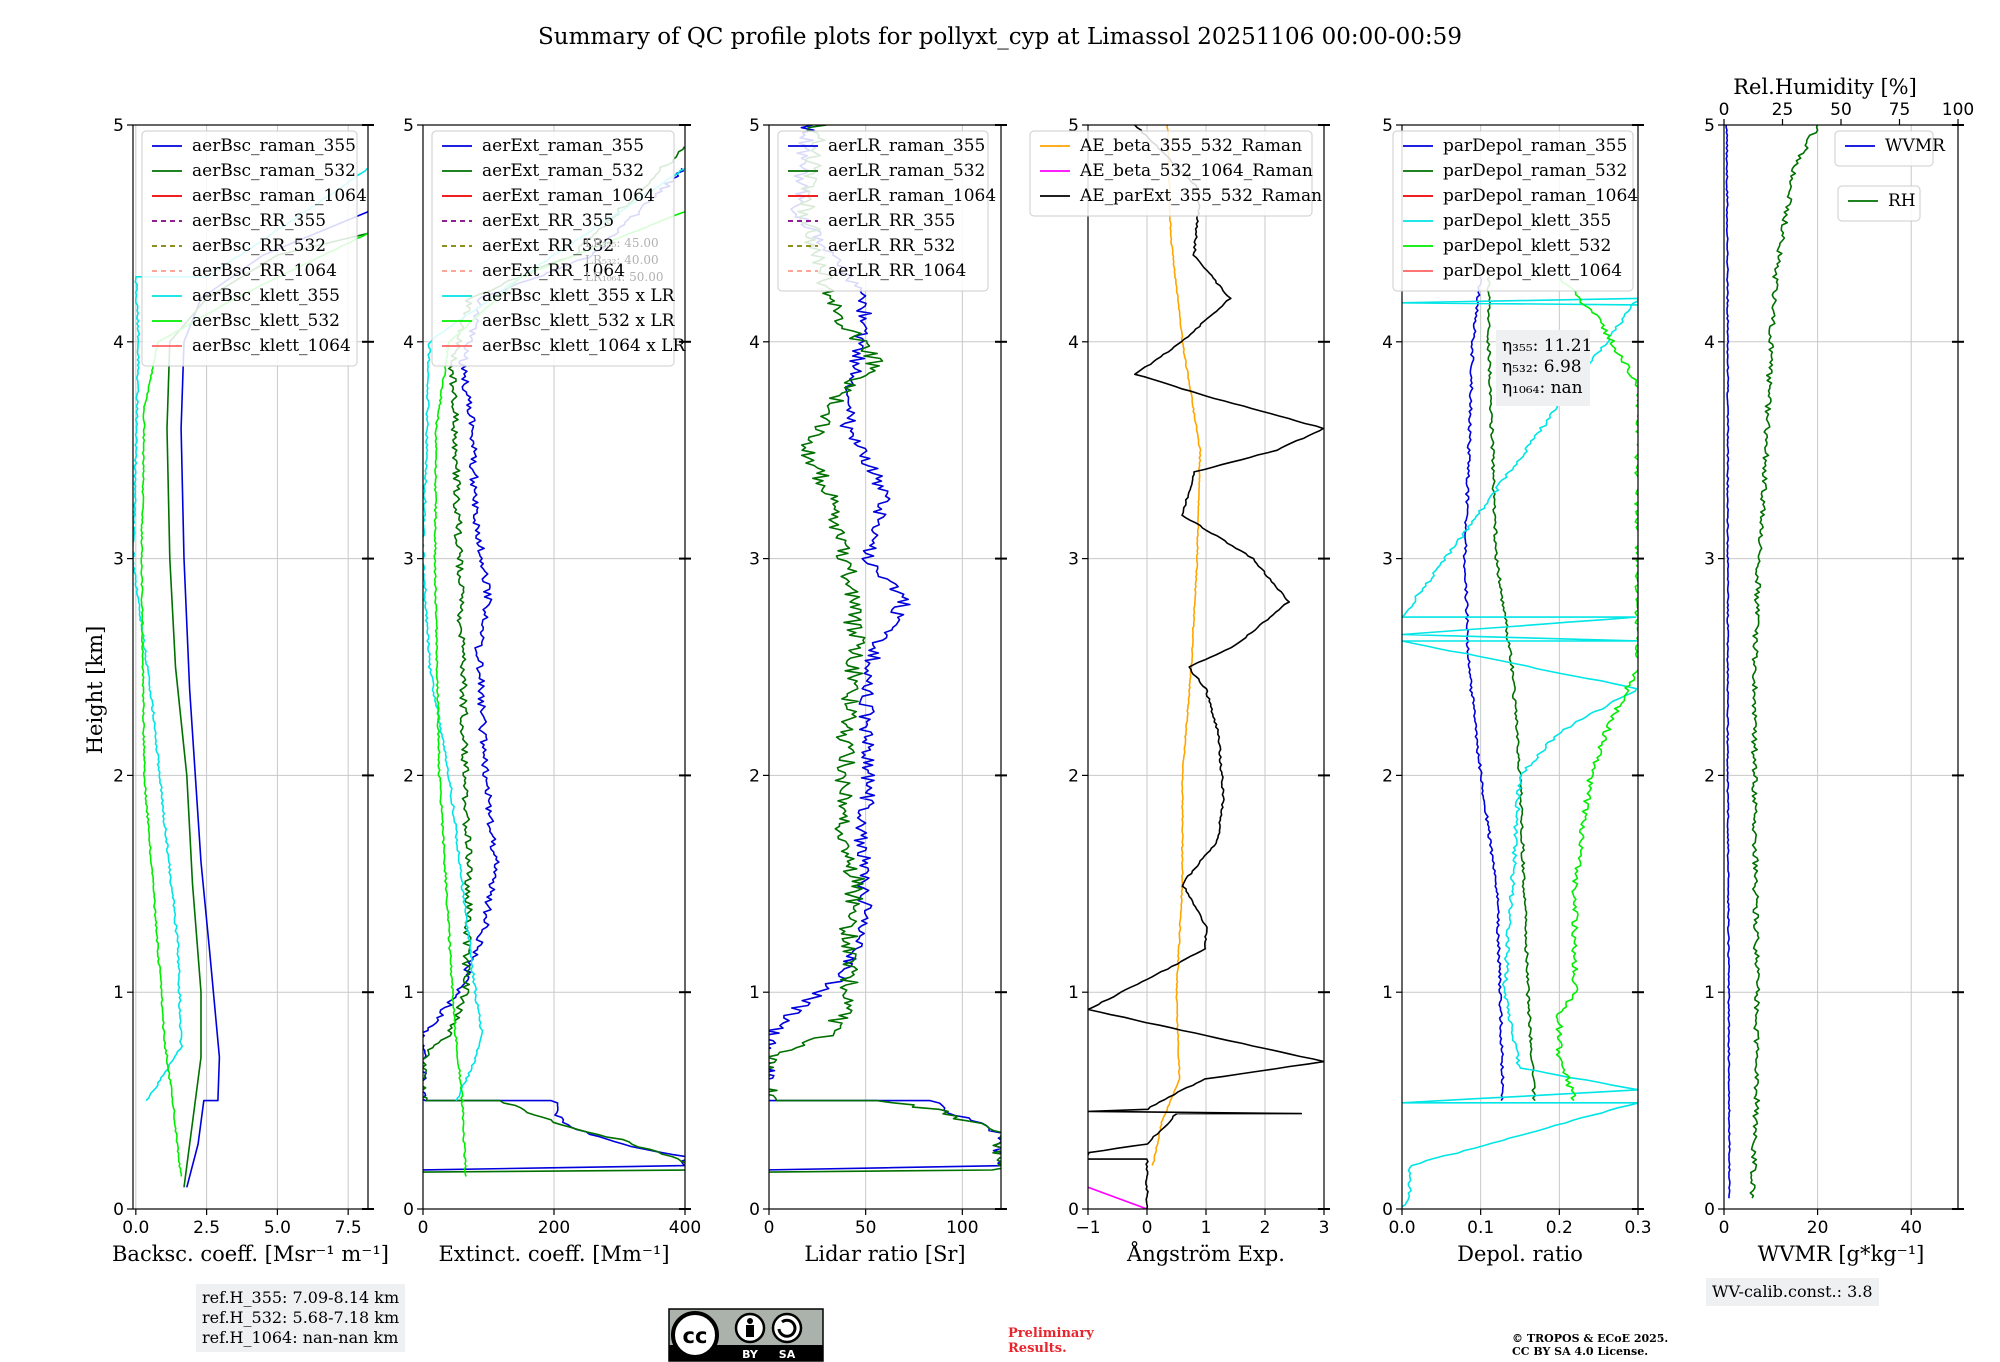 The image size is (2000, 1362). I want to click on x2-tick-label: 50, so click(1841, 110).